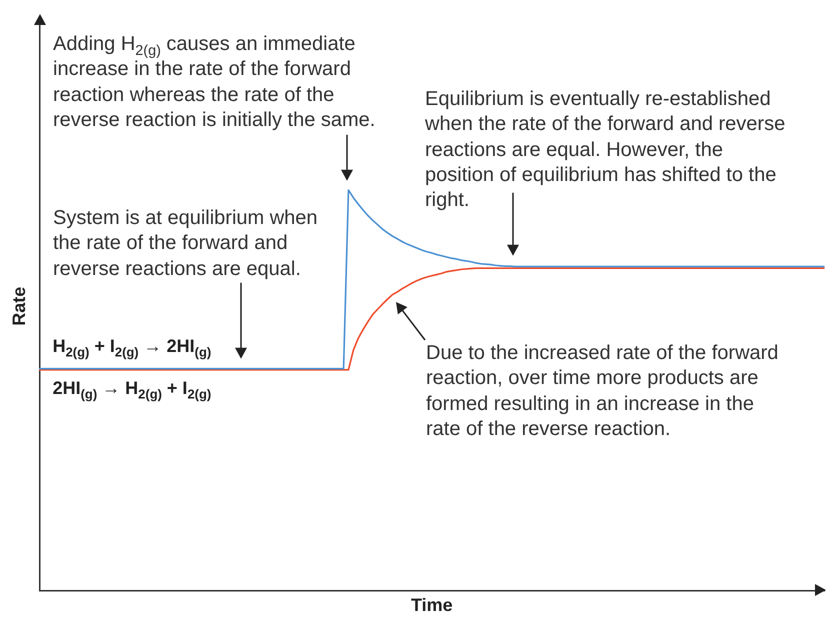 The image size is (827, 617). I want to click on annotation: System is at equilibrium when the rate of the forward and reverse reactions are equal., so click(186, 244).